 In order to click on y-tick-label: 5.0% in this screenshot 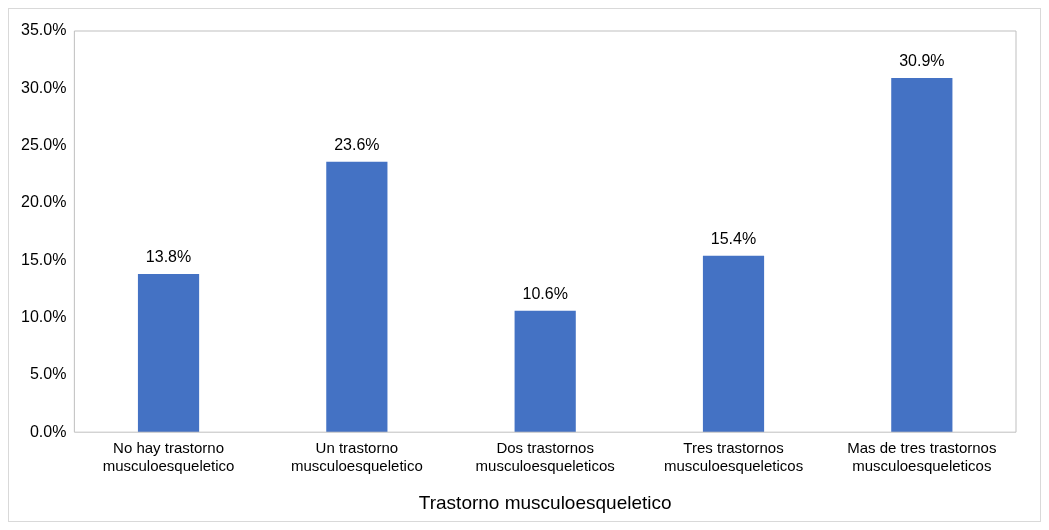, I will do `click(48, 374)`.